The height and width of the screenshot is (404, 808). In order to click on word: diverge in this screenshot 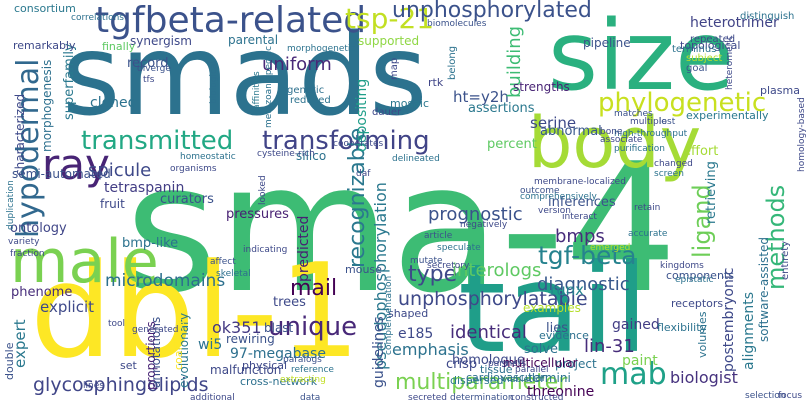, I will do `click(154, 69)`.